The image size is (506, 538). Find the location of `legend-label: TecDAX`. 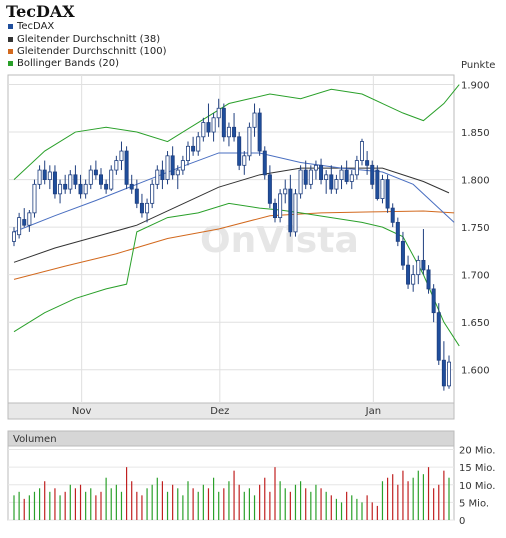

legend-label: TecDAX is located at coordinates (36, 26).